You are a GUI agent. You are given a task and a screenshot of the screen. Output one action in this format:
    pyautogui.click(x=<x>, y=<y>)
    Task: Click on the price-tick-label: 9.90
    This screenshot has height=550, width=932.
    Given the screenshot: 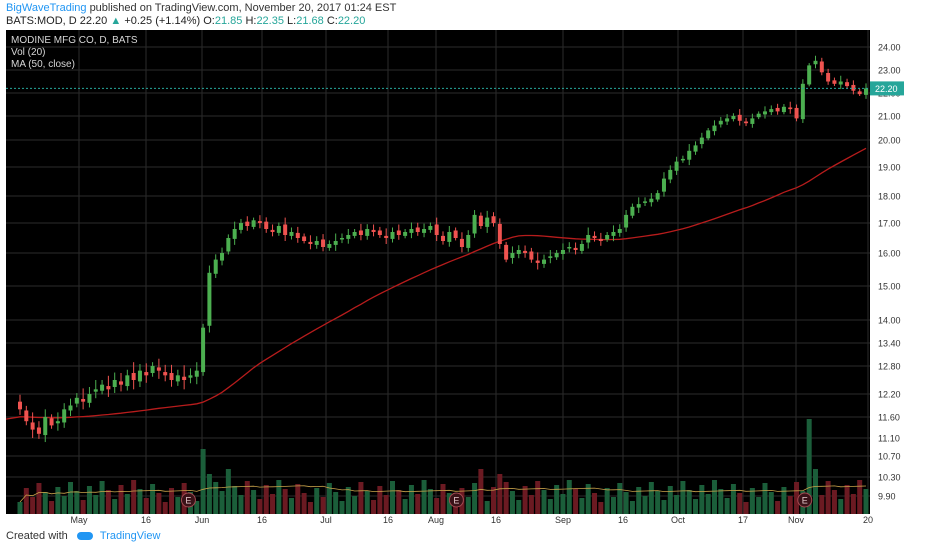 What is the action you would take?
    pyautogui.click(x=887, y=497)
    